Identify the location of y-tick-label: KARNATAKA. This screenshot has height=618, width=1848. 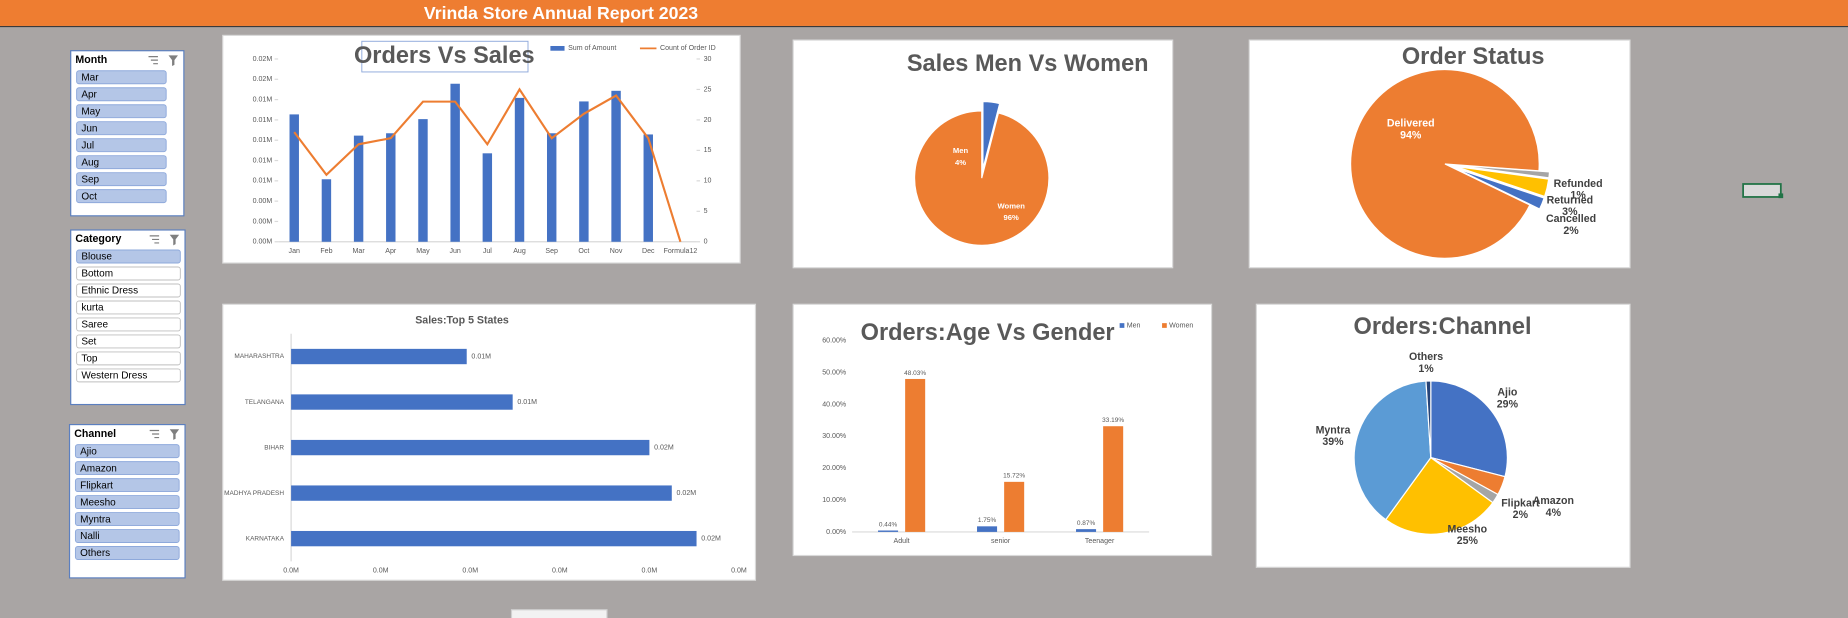
(265, 538).